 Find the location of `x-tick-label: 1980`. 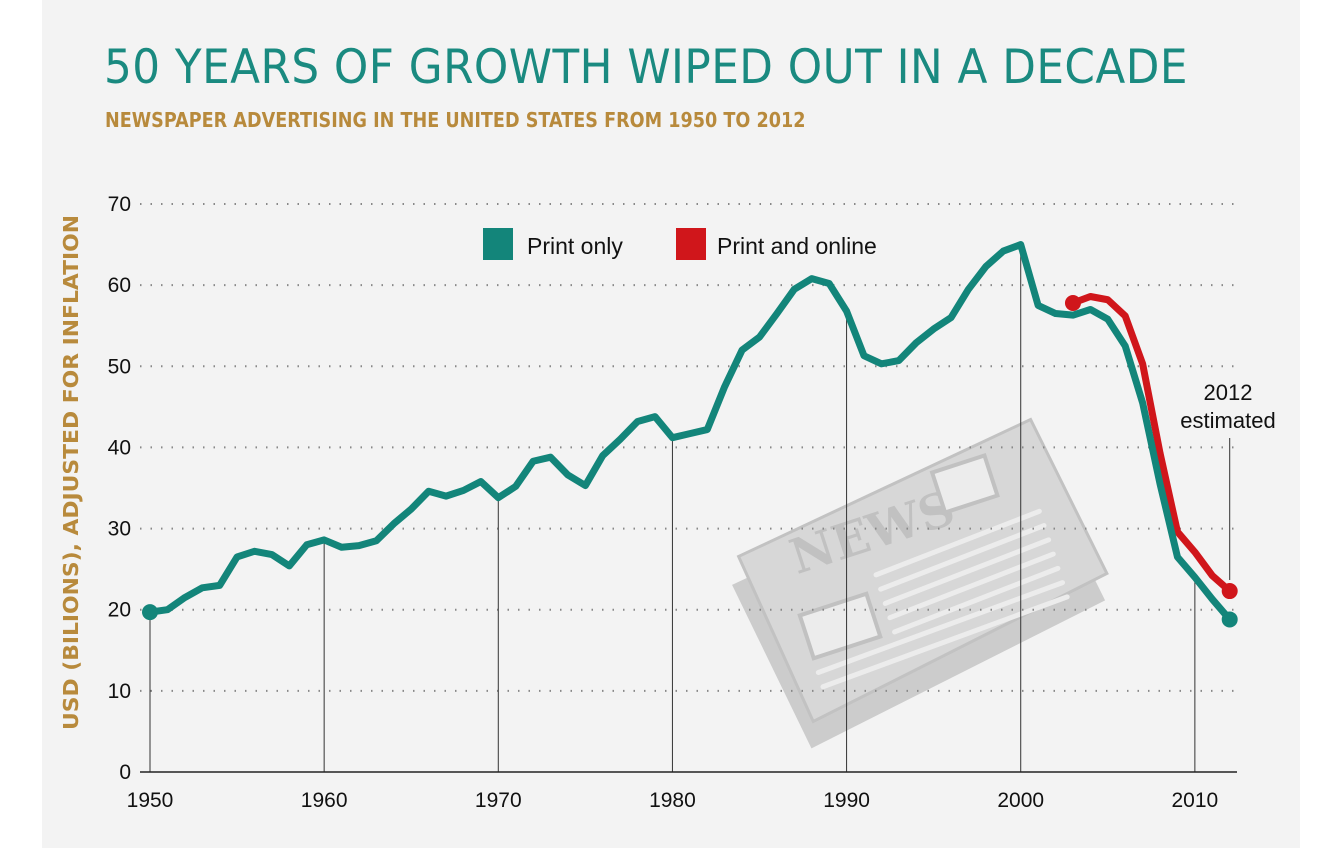

x-tick-label: 1980 is located at coordinates (672, 800).